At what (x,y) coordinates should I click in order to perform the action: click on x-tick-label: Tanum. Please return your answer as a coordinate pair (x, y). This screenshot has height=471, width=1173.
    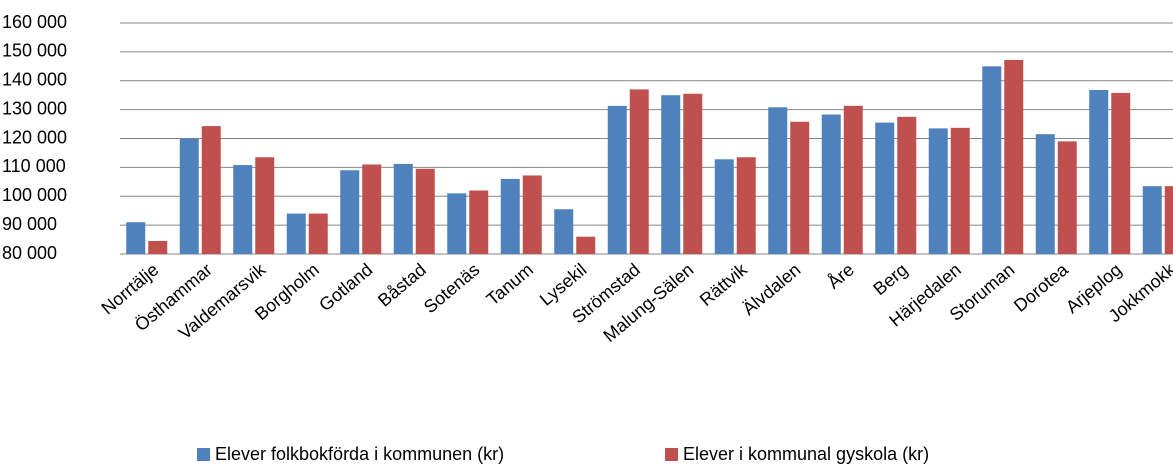
    Looking at the image, I should click on (510, 284).